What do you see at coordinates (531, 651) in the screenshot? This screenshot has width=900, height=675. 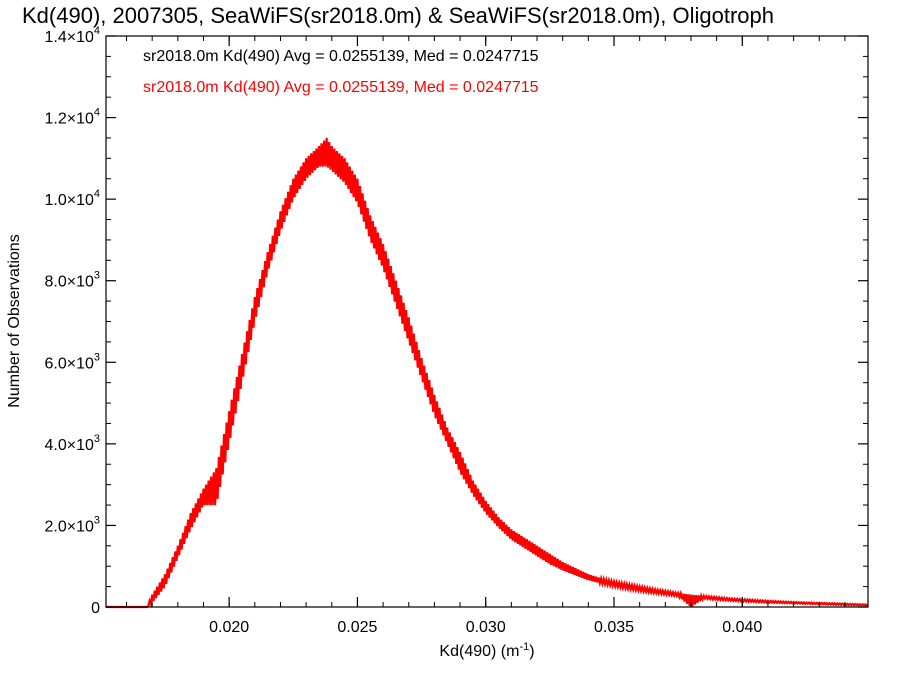 I see `x-axis-label-suffix: )` at bounding box center [531, 651].